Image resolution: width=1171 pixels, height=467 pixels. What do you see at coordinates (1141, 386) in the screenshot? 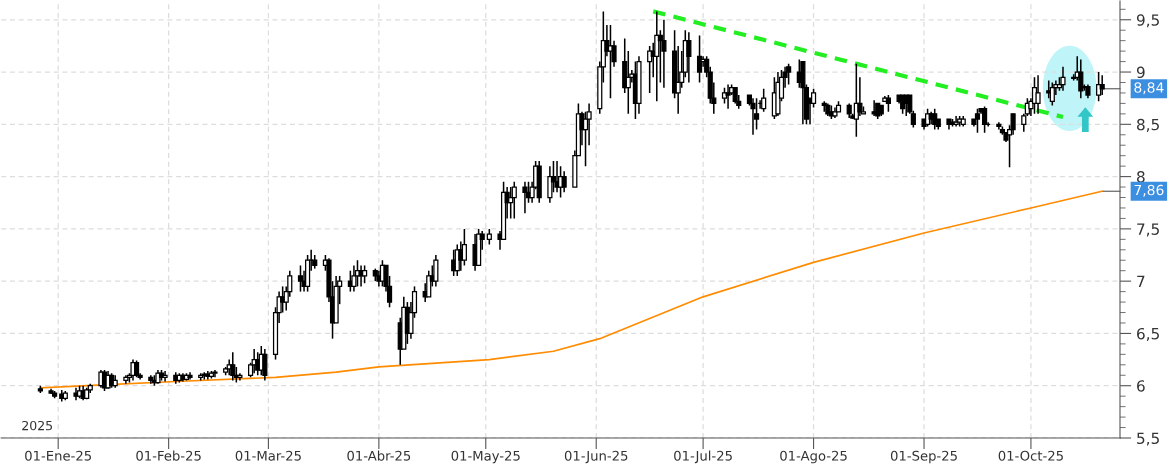
I see `y-tick-label: 6` at bounding box center [1141, 386].